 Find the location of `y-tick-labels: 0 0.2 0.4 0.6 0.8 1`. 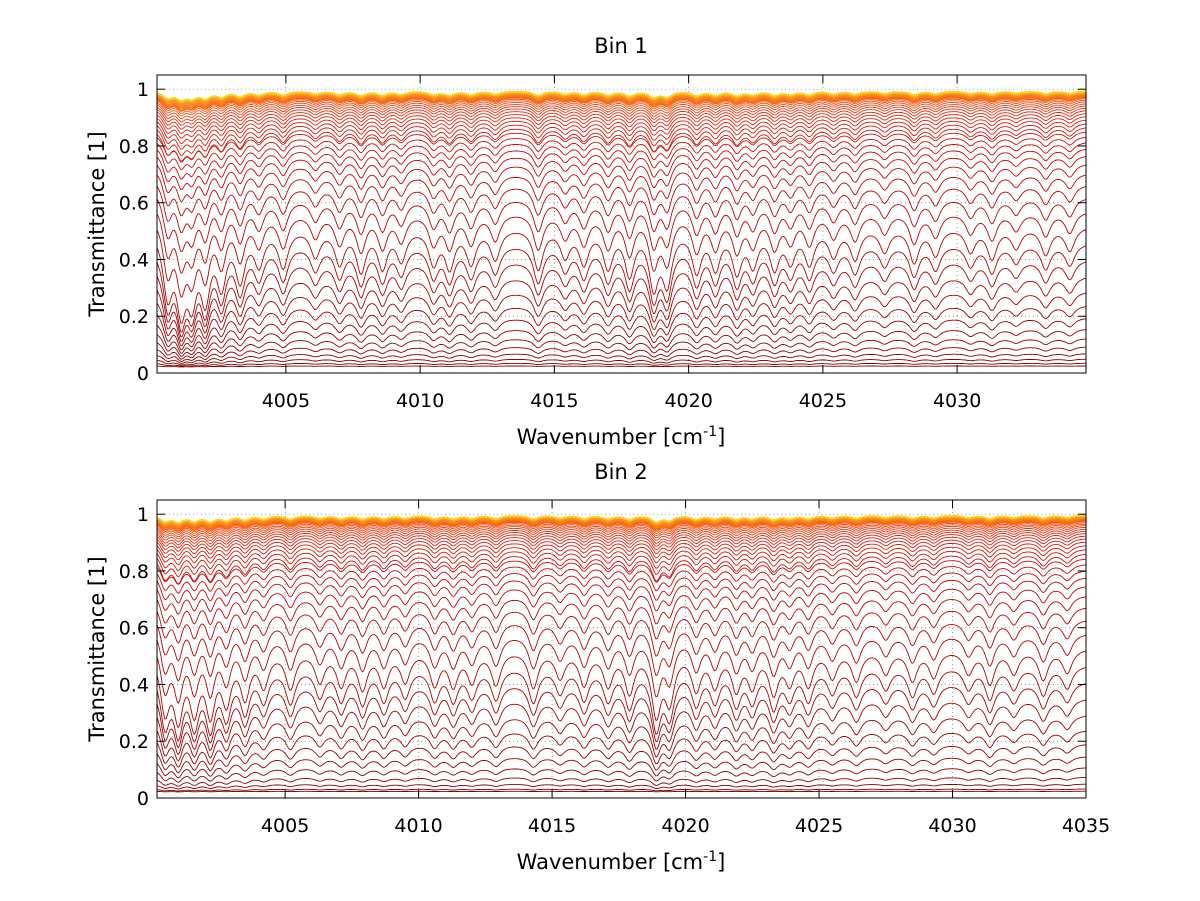

y-tick-labels: 0 0.2 0.4 0.6 0.8 1 is located at coordinates (134, 232).